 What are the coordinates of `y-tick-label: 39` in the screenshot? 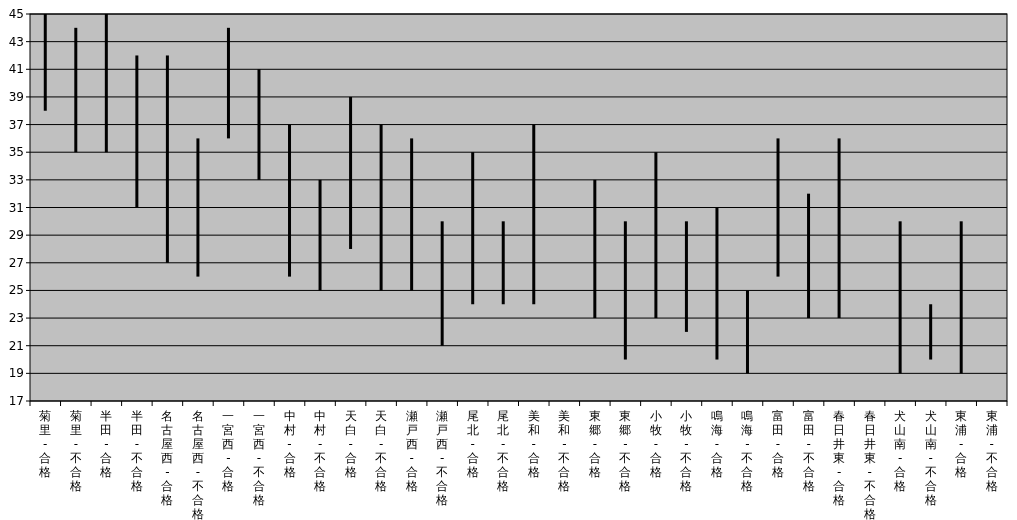 It's located at (16, 96).